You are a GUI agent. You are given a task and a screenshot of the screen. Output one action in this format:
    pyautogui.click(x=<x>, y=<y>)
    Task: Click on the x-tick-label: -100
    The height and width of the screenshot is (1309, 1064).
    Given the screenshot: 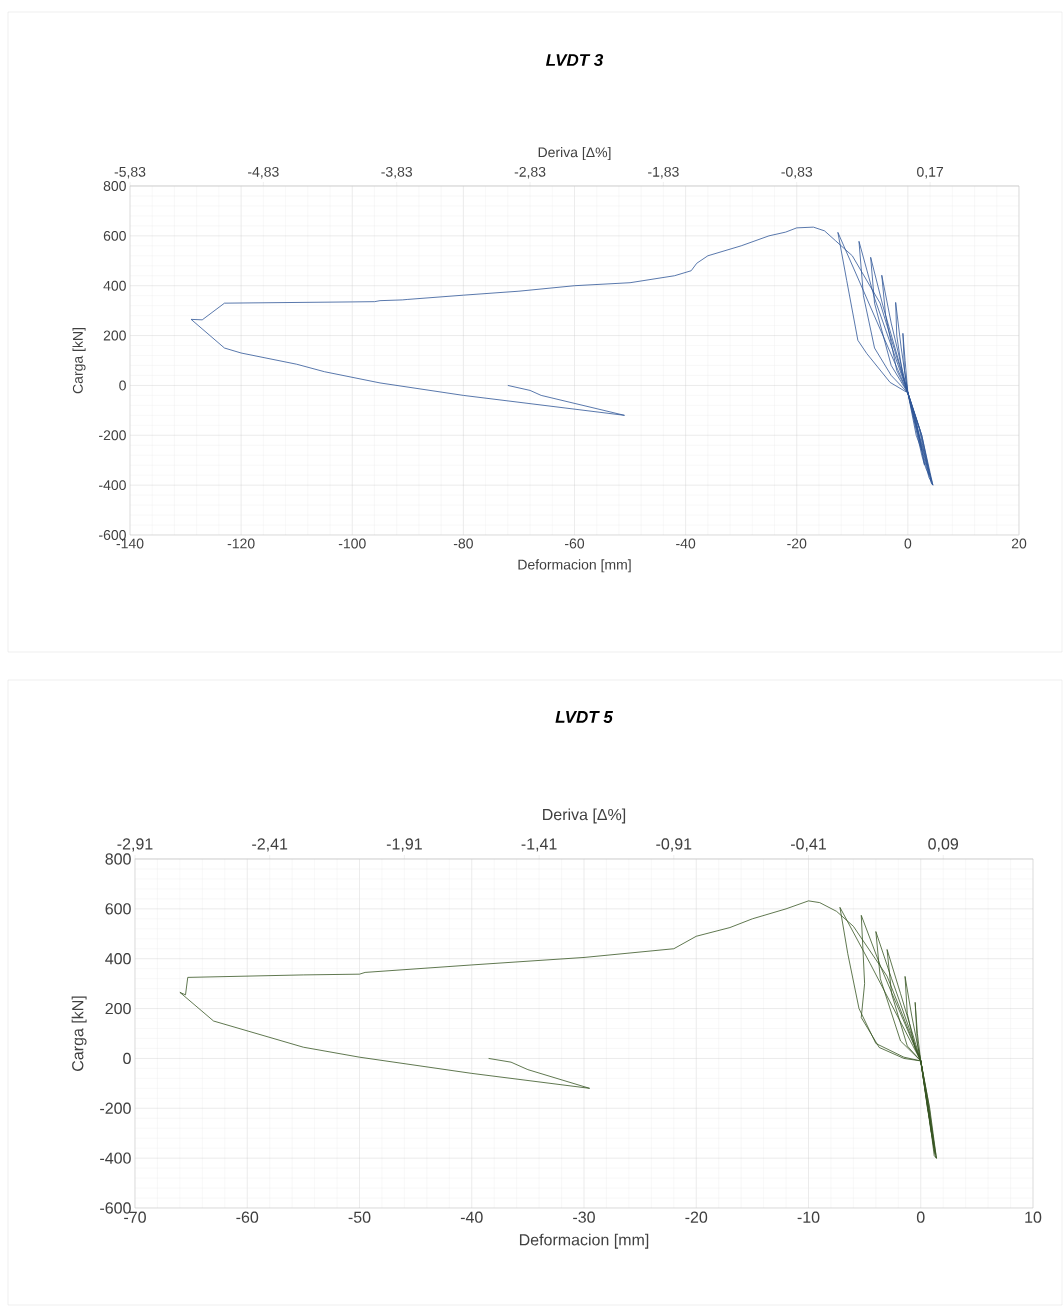 What is the action you would take?
    pyautogui.click(x=352, y=543)
    